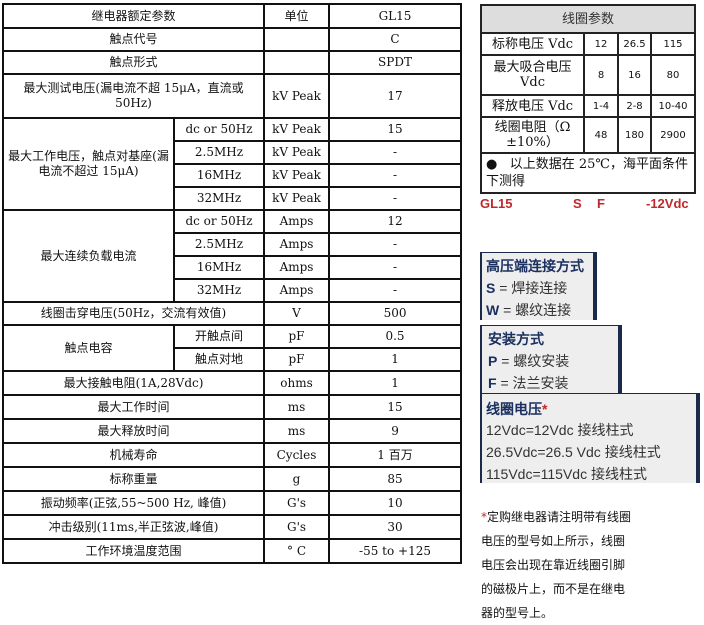 The width and height of the screenshot is (704, 625). I want to click on row-value: 80, so click(673, 75).